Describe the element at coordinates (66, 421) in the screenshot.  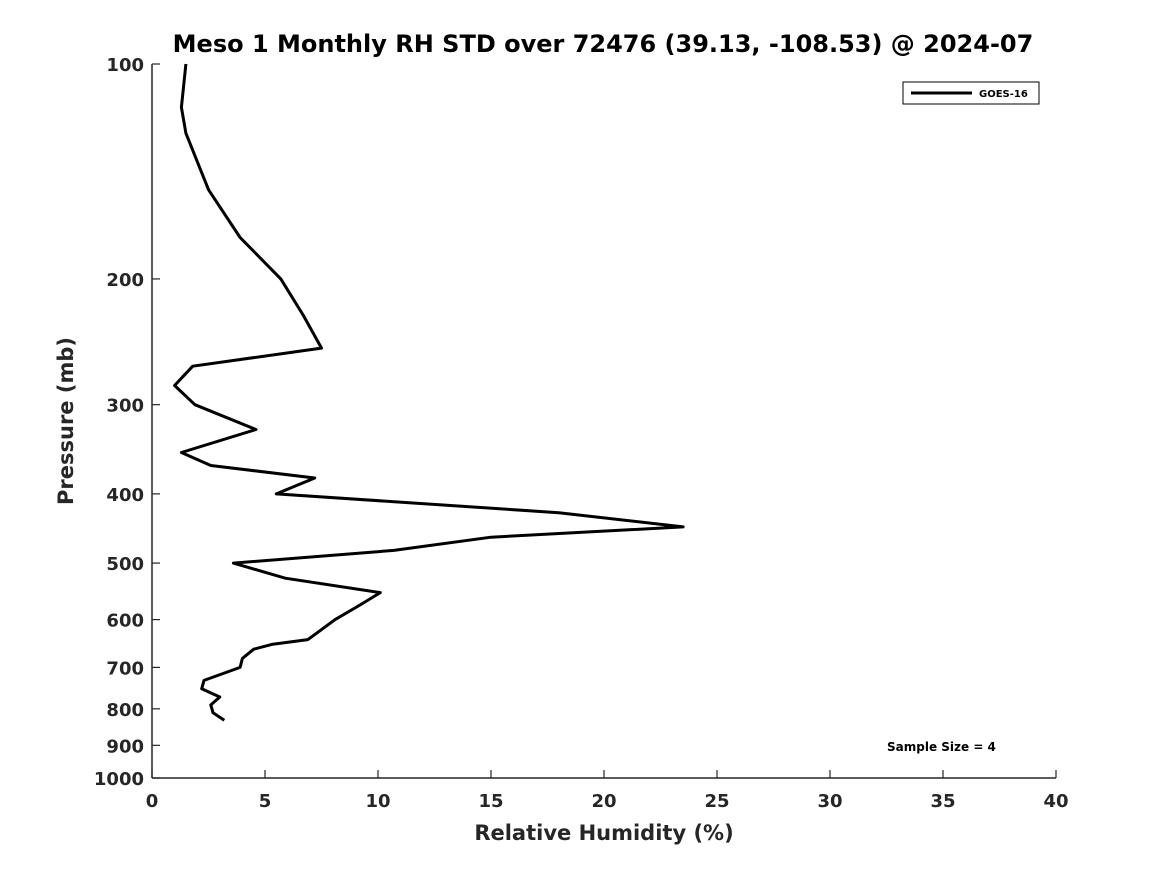
I see `y-axis-label: Pressure (mb)` at that location.